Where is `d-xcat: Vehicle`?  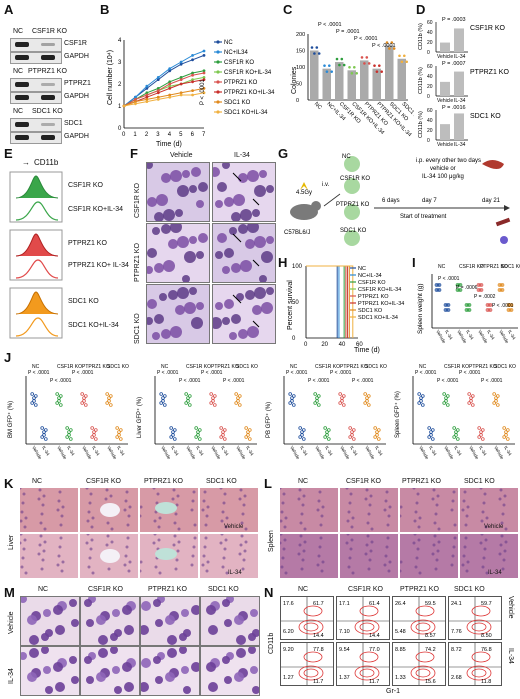 d-xcat: Vehicle is located at coordinates (445, 145).